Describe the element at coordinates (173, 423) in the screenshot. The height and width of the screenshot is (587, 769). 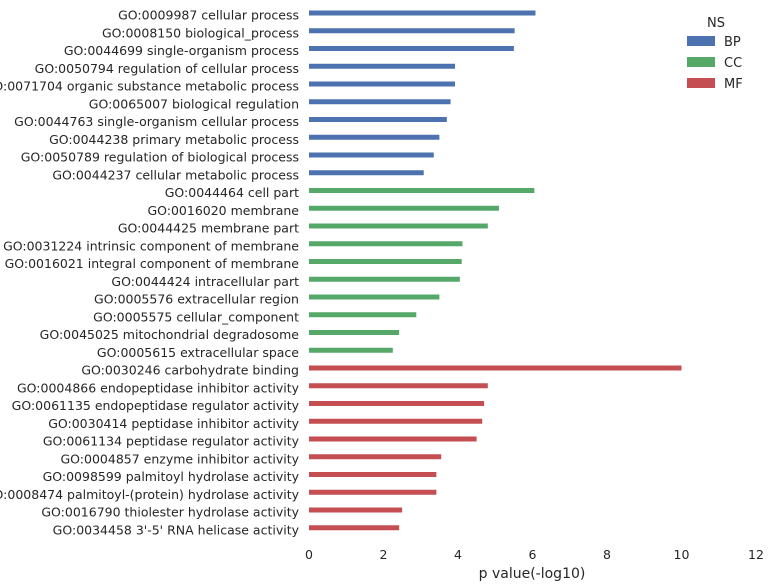
I see `category-label: GO:0030414 peptidase inhibitor activity` at that location.